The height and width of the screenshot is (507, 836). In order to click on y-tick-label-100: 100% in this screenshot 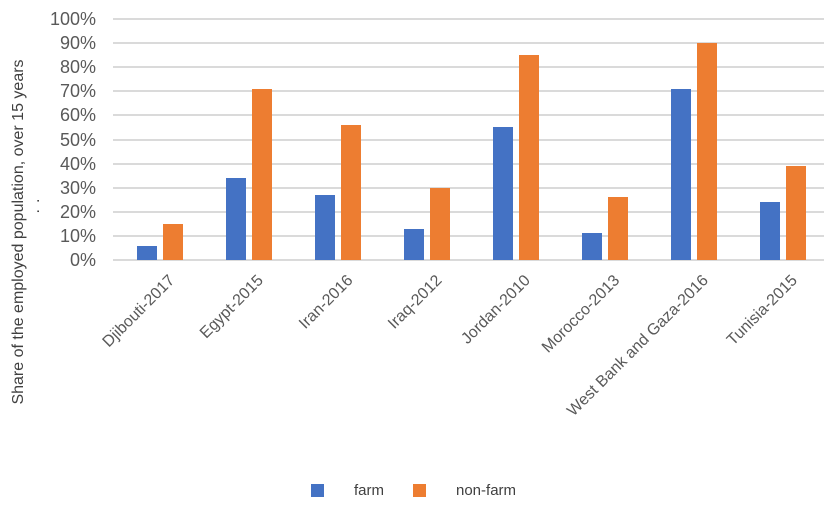, I will do `click(72, 19)`.